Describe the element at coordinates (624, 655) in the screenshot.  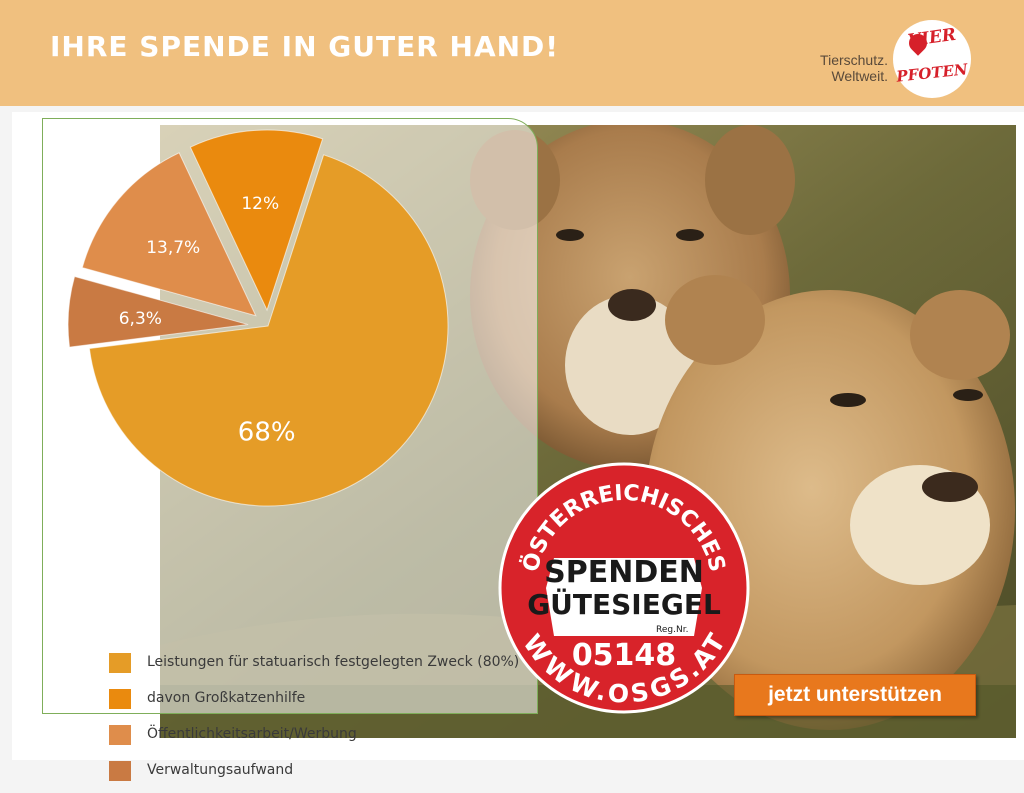
I see `seal-number: 05148` at that location.